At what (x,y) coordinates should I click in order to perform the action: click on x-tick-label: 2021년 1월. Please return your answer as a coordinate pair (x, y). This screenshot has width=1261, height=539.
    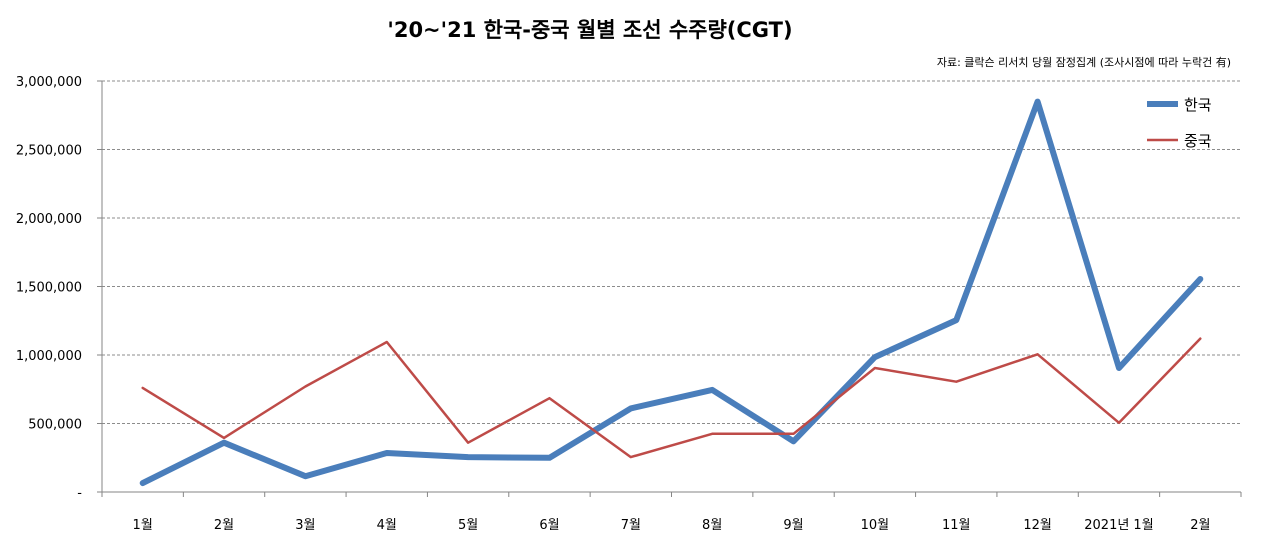
    Looking at the image, I should click on (1118, 525).